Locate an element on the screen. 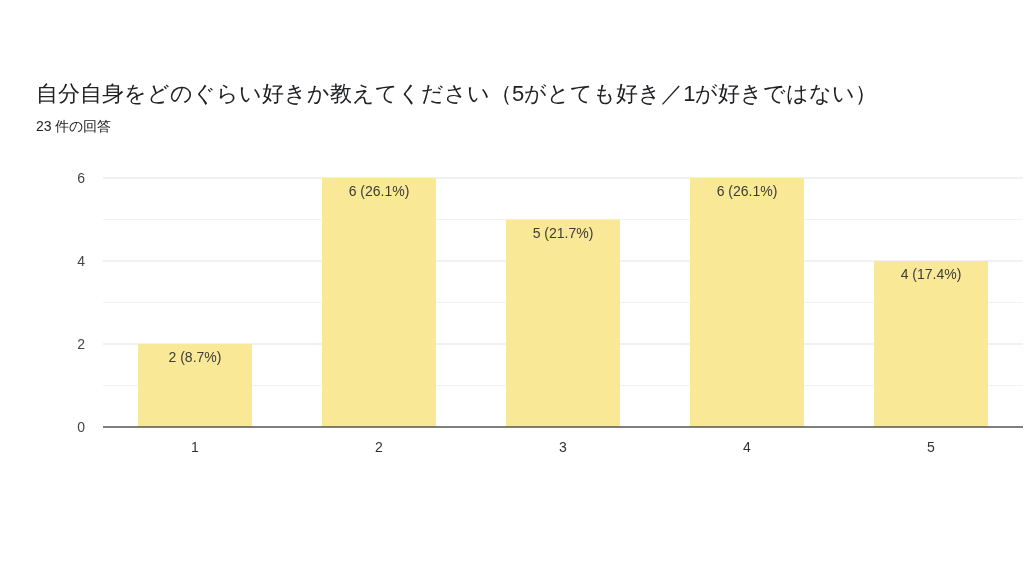 The height and width of the screenshot is (576, 1024). y-tick-label: 0 is located at coordinates (81, 427).